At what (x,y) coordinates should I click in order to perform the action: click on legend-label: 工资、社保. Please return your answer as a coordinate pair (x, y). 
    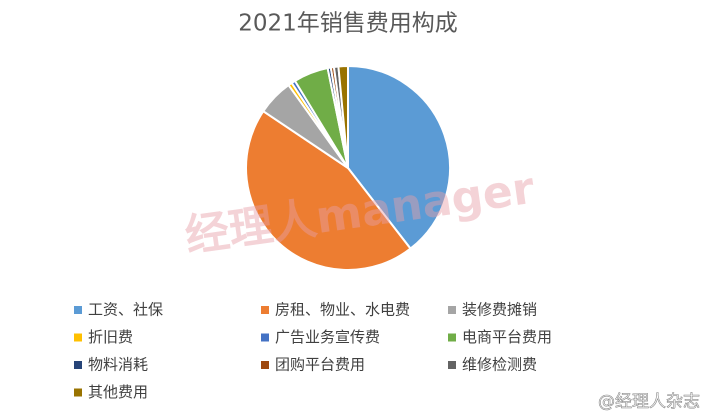
    Looking at the image, I should click on (125, 310).